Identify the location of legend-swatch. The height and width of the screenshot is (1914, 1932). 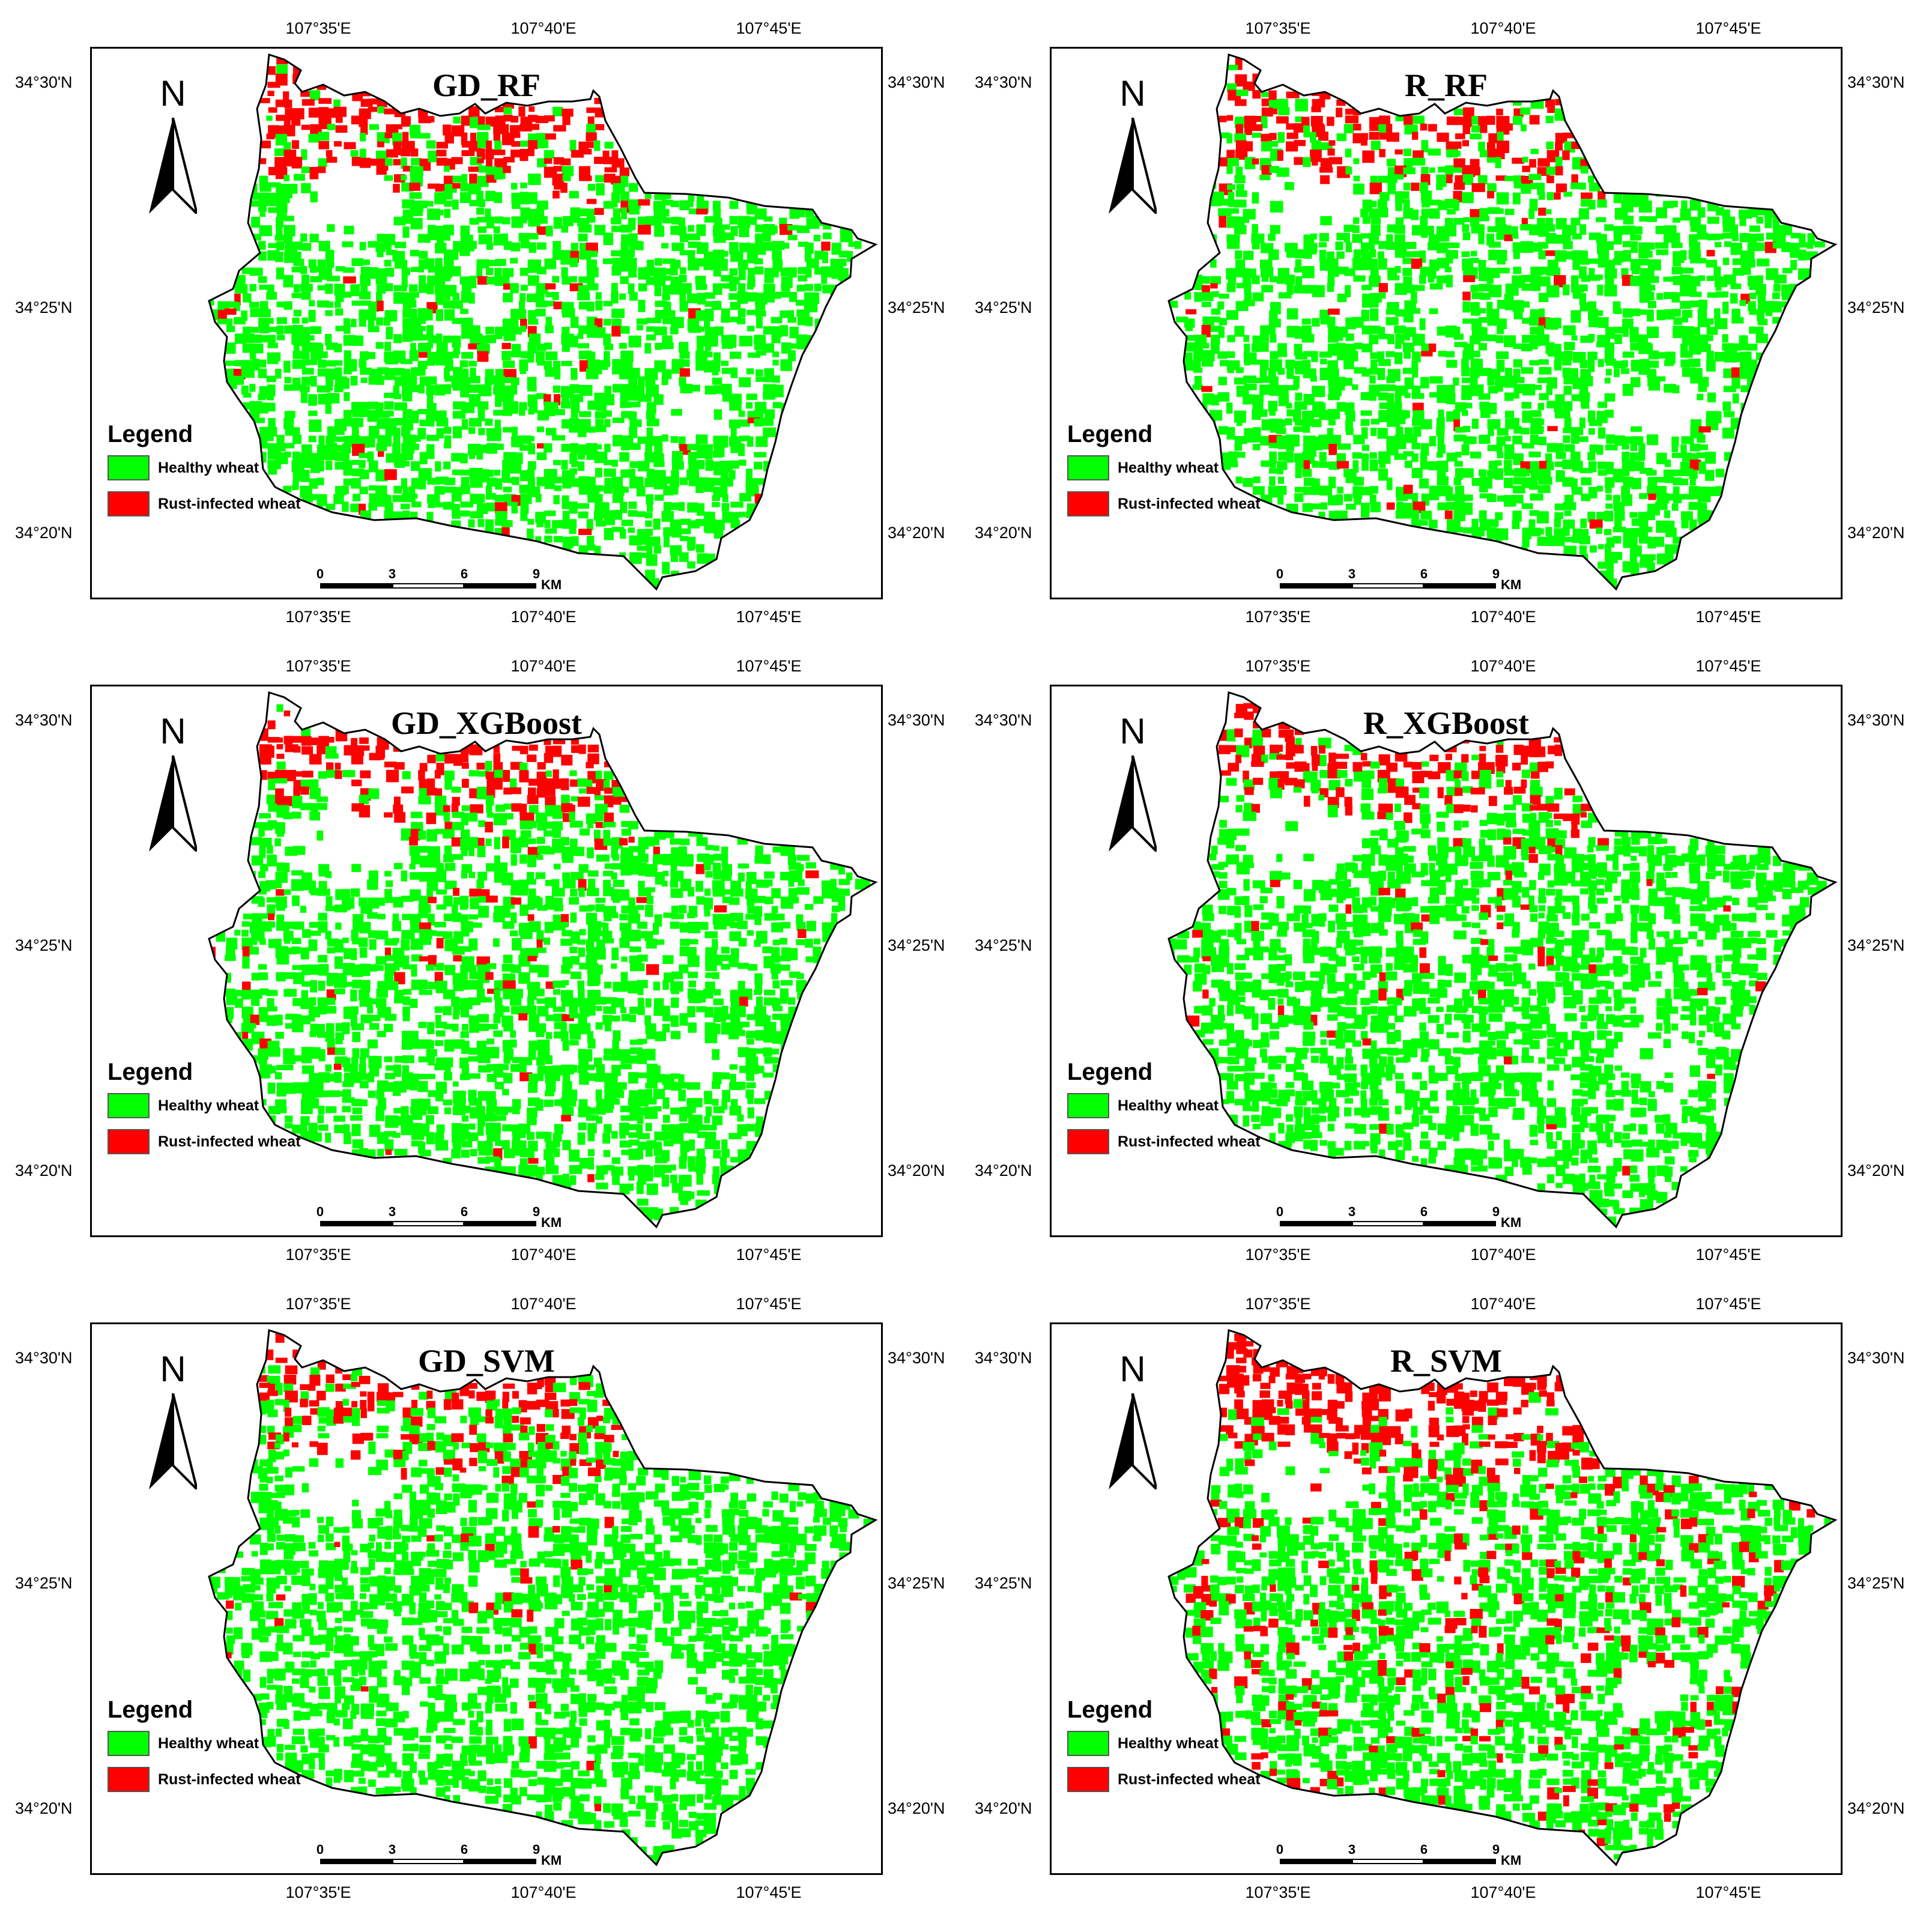
(129, 467).